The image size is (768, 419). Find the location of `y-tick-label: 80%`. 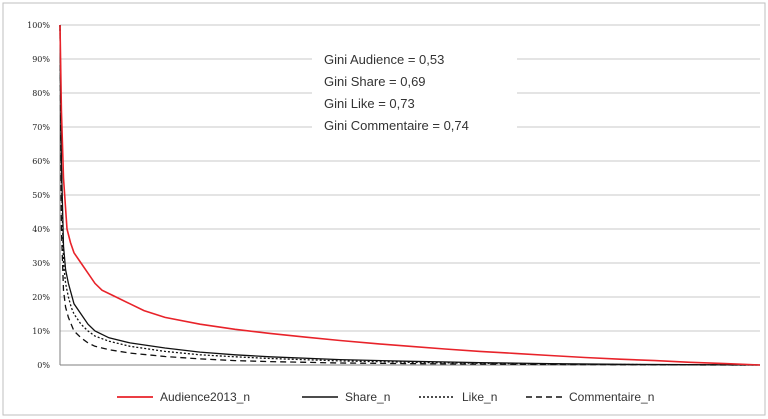

y-tick-label: 80% is located at coordinates (41, 93).